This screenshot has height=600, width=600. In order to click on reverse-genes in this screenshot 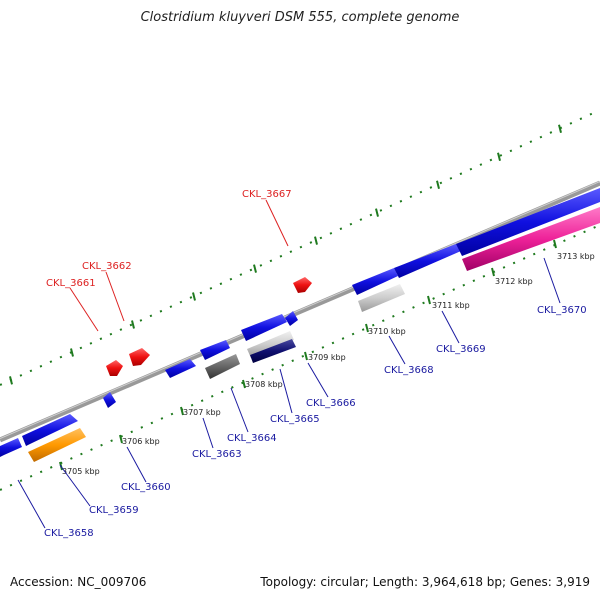, I will do `click(209, 326)`.